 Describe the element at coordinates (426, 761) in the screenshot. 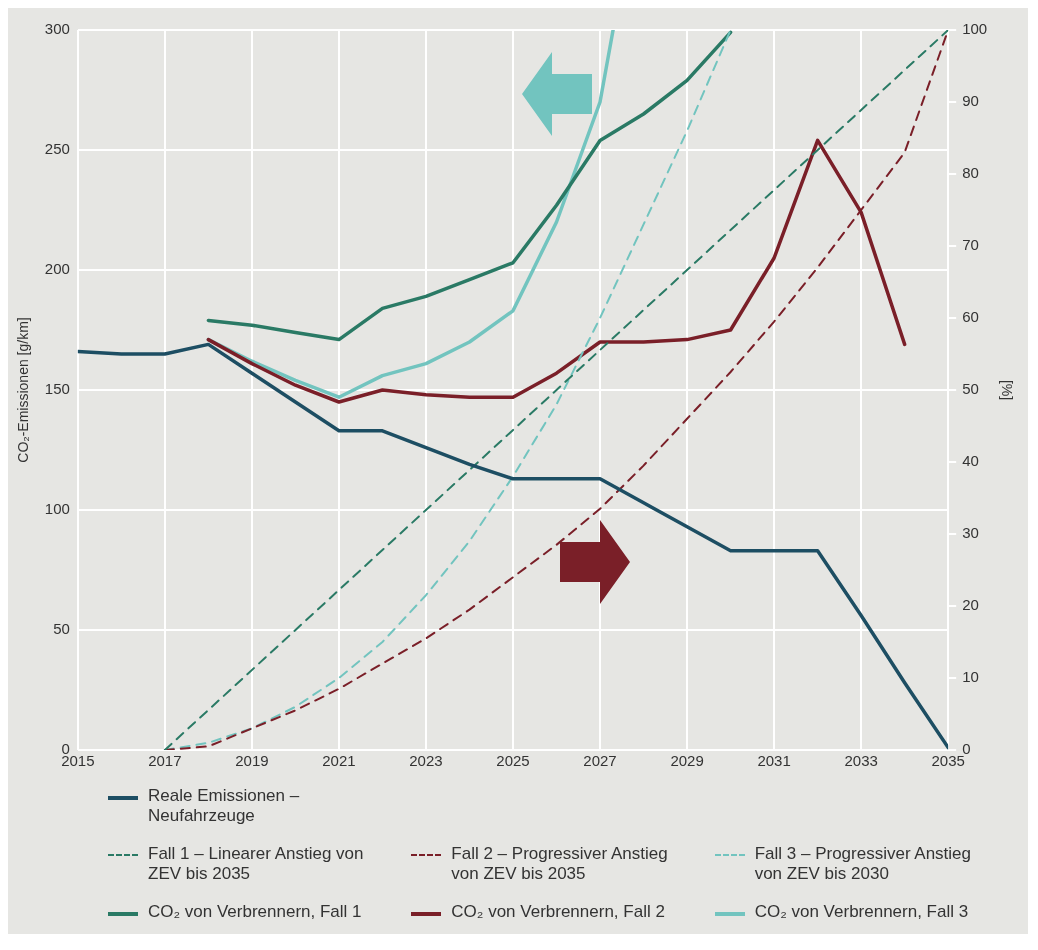

I see `x-tick-label: 2023` at that location.